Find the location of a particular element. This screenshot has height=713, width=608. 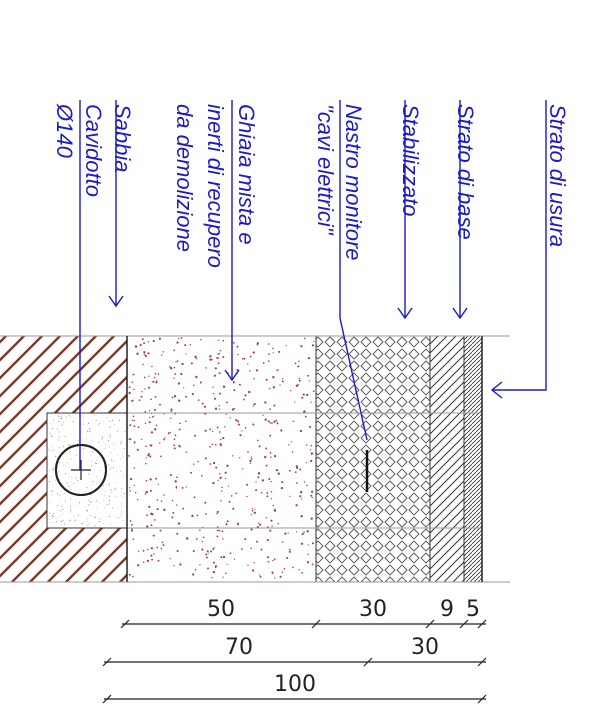

label-strato-base: Strato di base is located at coordinates (465, 172).